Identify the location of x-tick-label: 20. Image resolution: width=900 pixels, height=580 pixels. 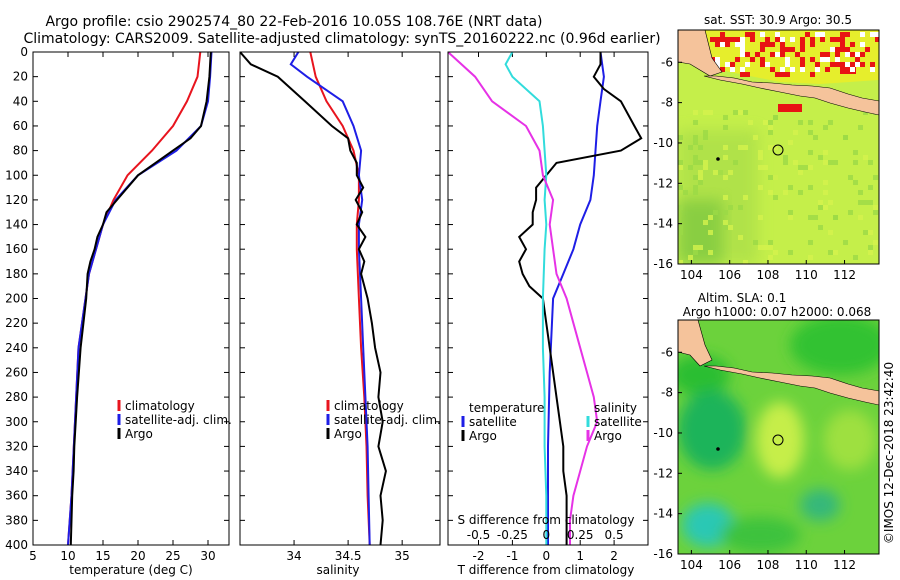
(137, 556).